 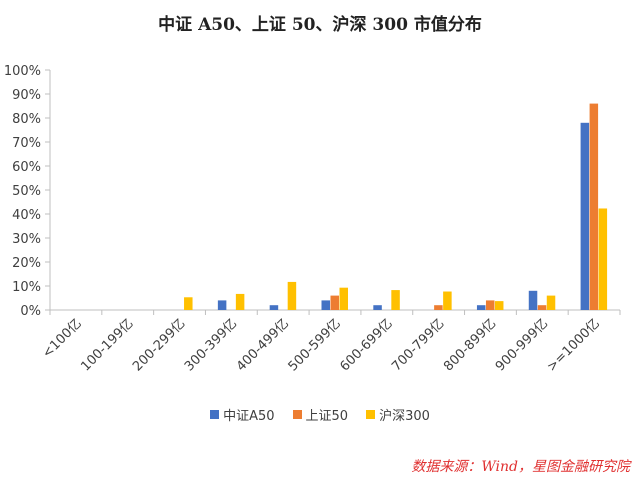 I want to click on legend-swatch-hs300, so click(x=371, y=414).